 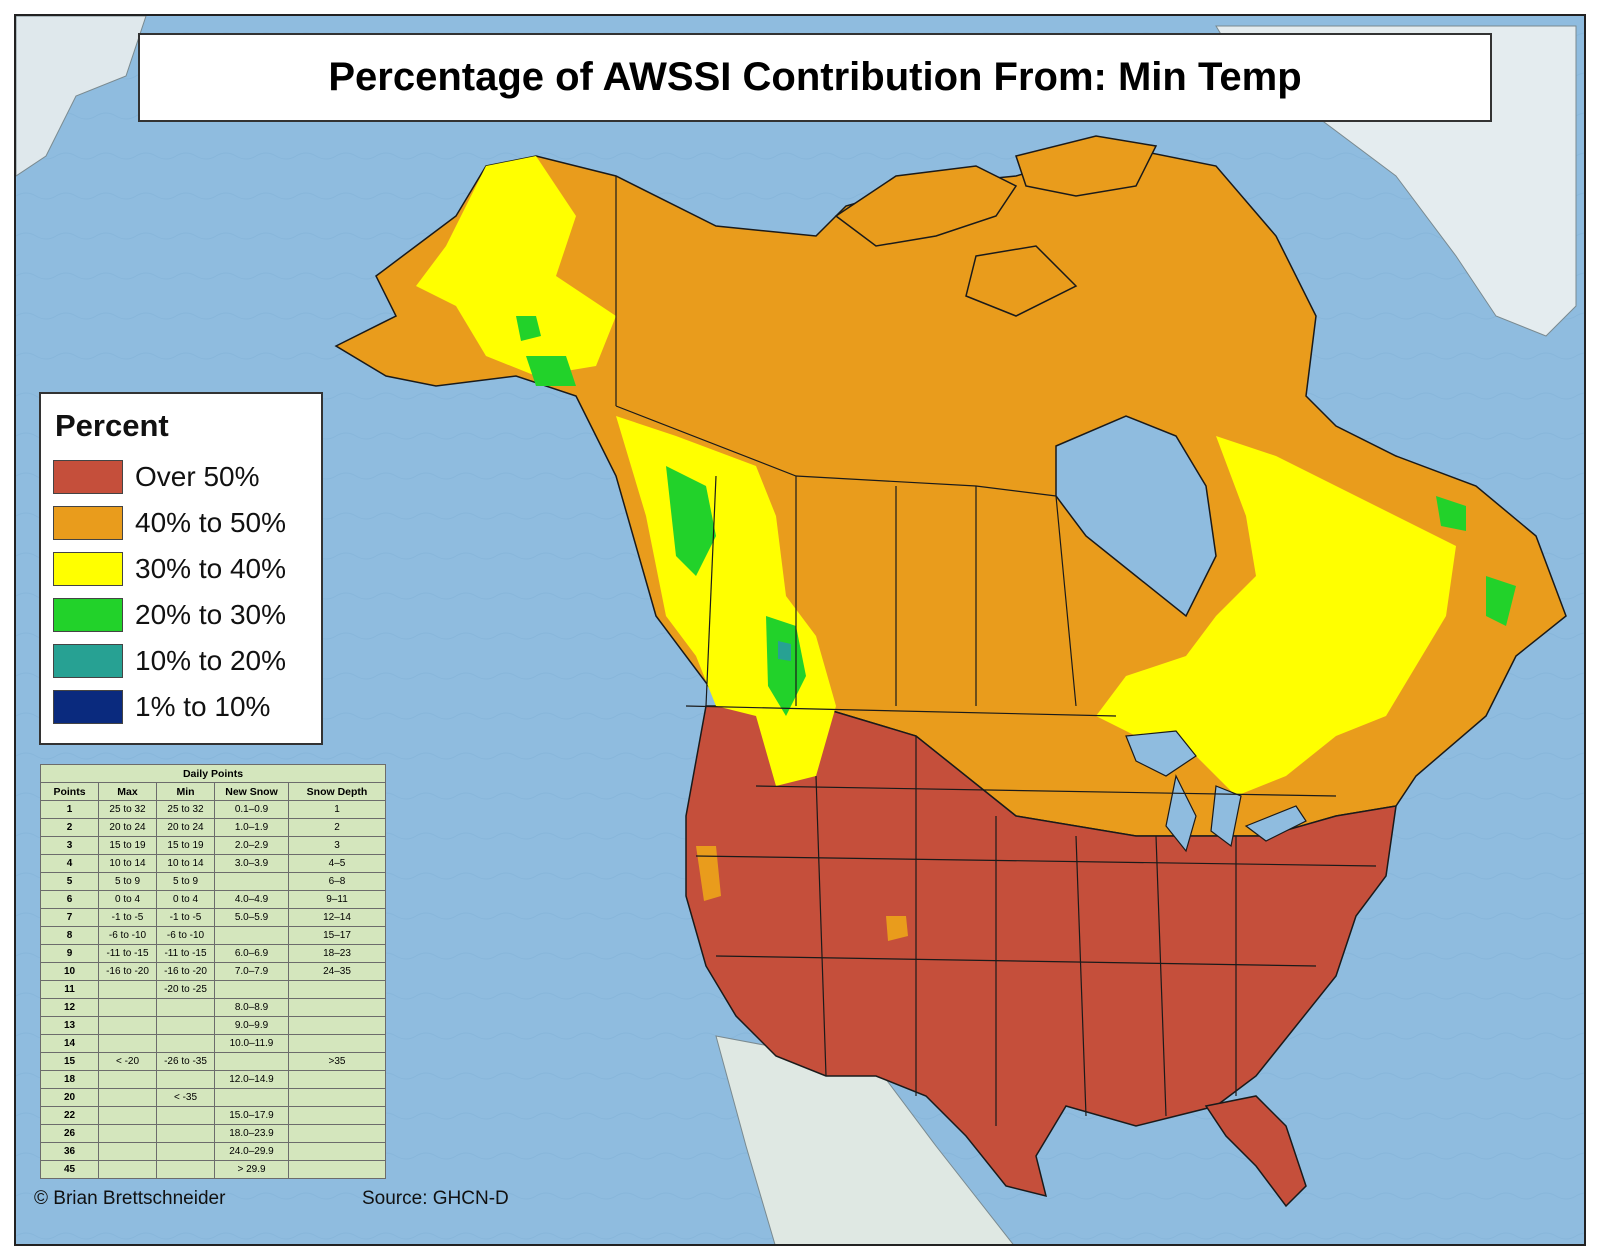 I want to click on table-cell: -11 to -15, so click(x=127, y=953).